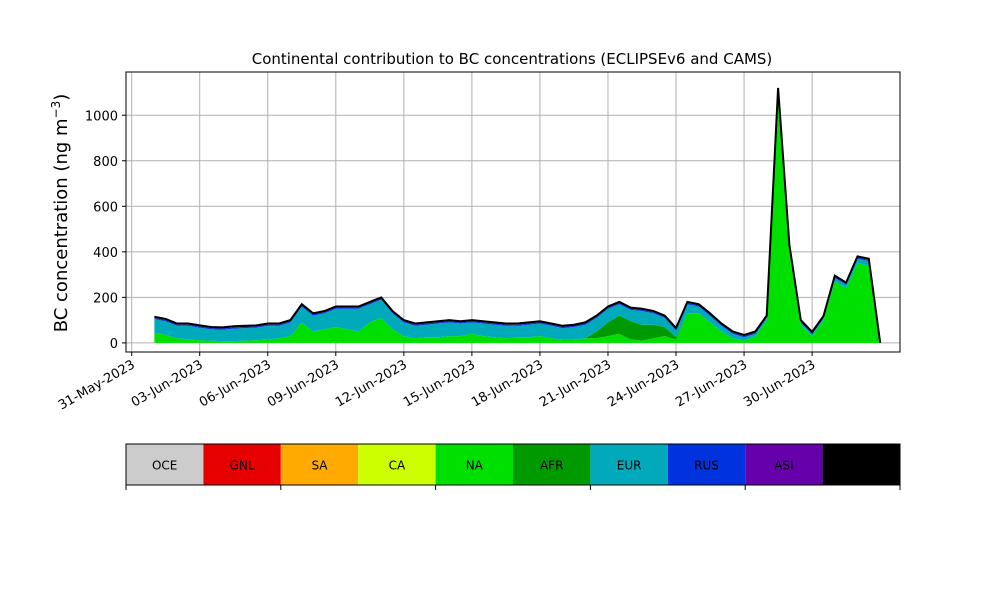  I want to click on legend-label-eur: EUR, so click(629, 466).